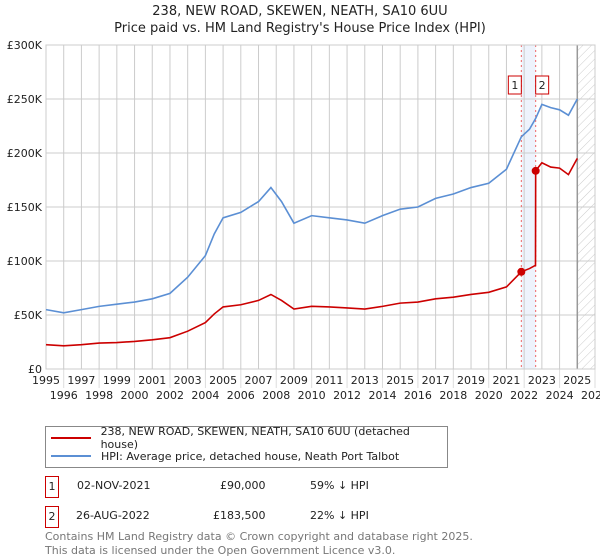 The width and height of the screenshot is (600, 560). I want to click on x-tick-label: 2021, so click(506, 380).